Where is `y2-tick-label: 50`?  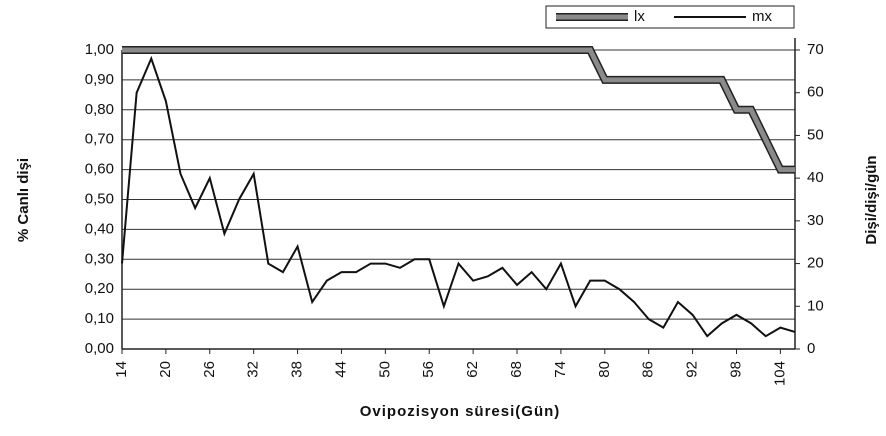 y2-tick-label: 50 is located at coordinates (815, 134).